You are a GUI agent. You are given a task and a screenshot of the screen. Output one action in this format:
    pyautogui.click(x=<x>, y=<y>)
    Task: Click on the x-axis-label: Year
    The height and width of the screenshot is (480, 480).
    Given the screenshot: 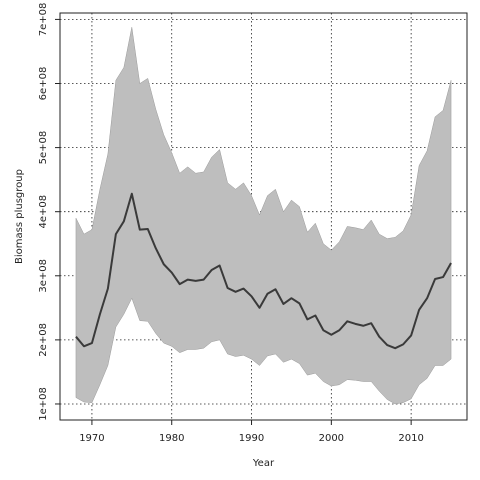 What is the action you would take?
    pyautogui.click(x=263, y=463)
    